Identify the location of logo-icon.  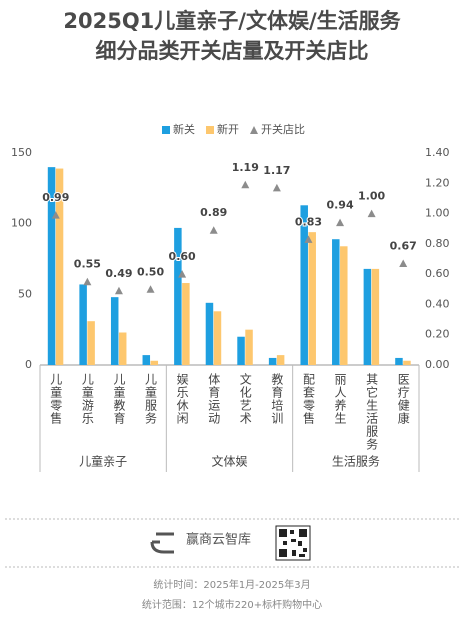
(162, 543).